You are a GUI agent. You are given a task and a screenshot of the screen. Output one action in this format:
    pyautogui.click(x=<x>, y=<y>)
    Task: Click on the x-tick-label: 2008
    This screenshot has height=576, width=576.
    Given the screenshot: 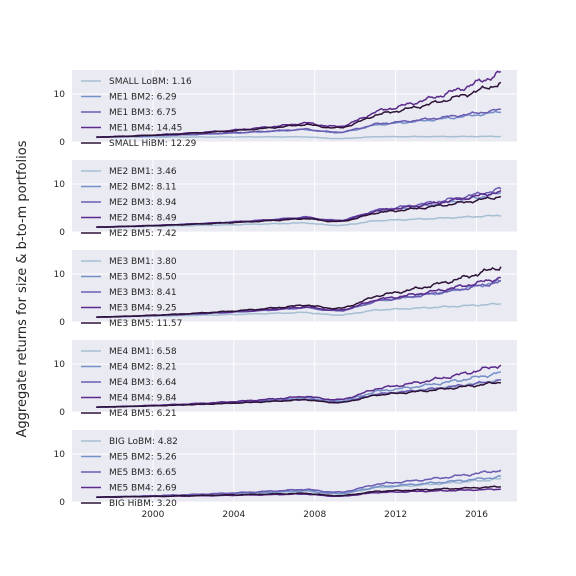 What is the action you would take?
    pyautogui.click(x=314, y=515)
    